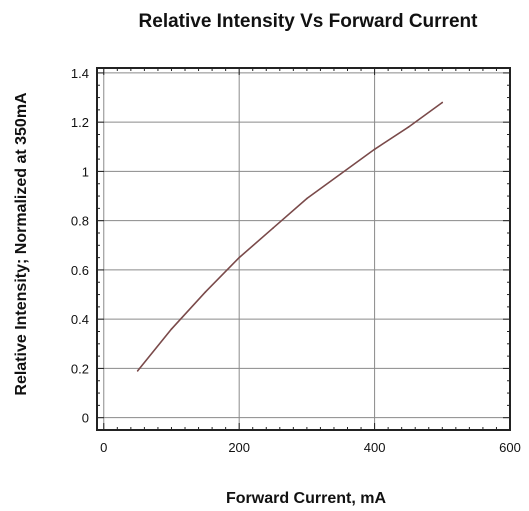  I want to click on x-tick-label: 0, so click(103, 447).